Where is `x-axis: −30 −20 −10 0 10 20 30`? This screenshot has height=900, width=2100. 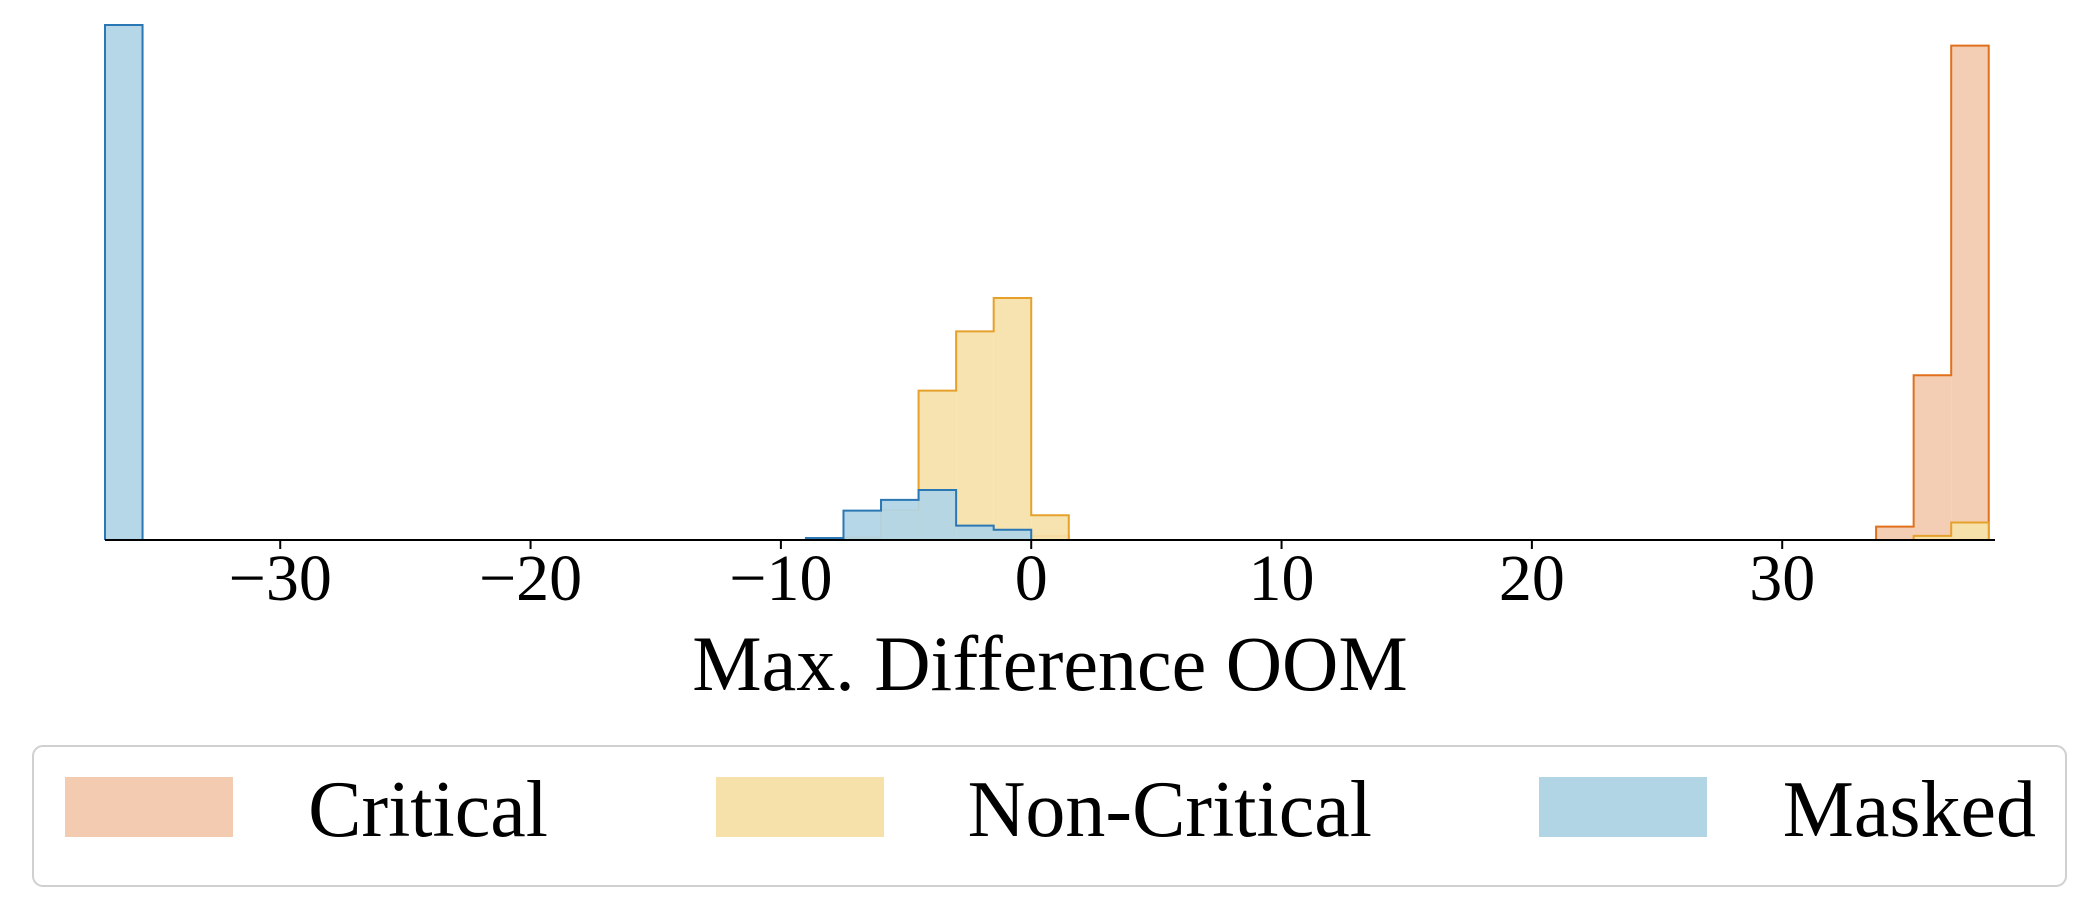
x-axis: −30 −20 −10 0 10 20 30 is located at coordinates (1050, 577).